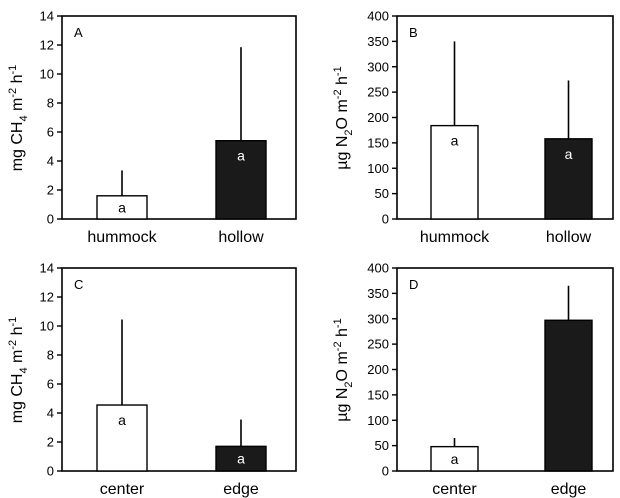  I want to click on panel-label: A, so click(78, 32).